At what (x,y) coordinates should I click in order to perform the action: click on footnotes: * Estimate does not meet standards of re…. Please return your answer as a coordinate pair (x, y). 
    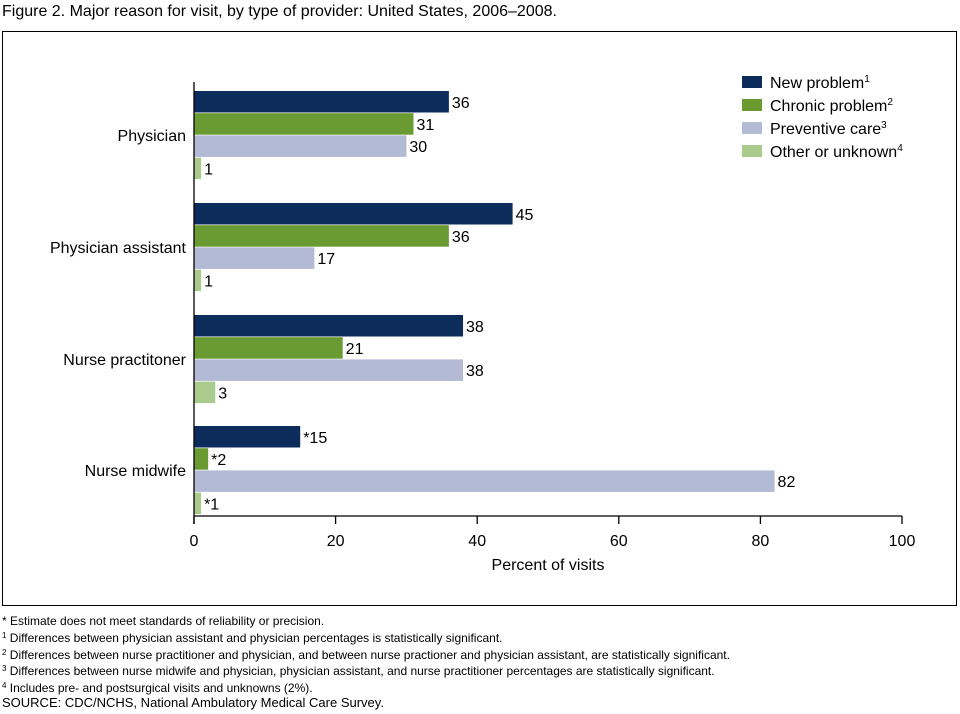
    Looking at the image, I should click on (366, 655).